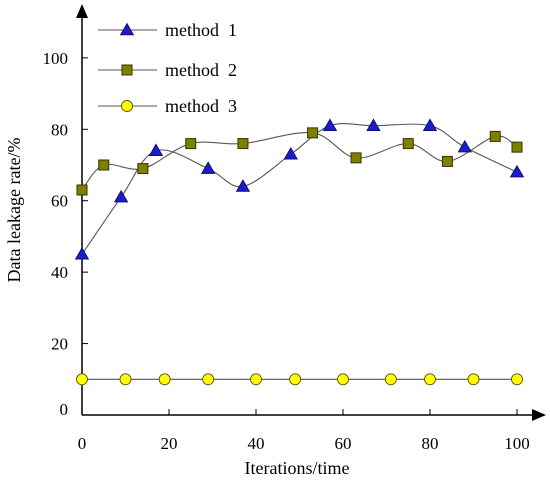  I want to click on x-tick-label: 100, so click(517, 443).